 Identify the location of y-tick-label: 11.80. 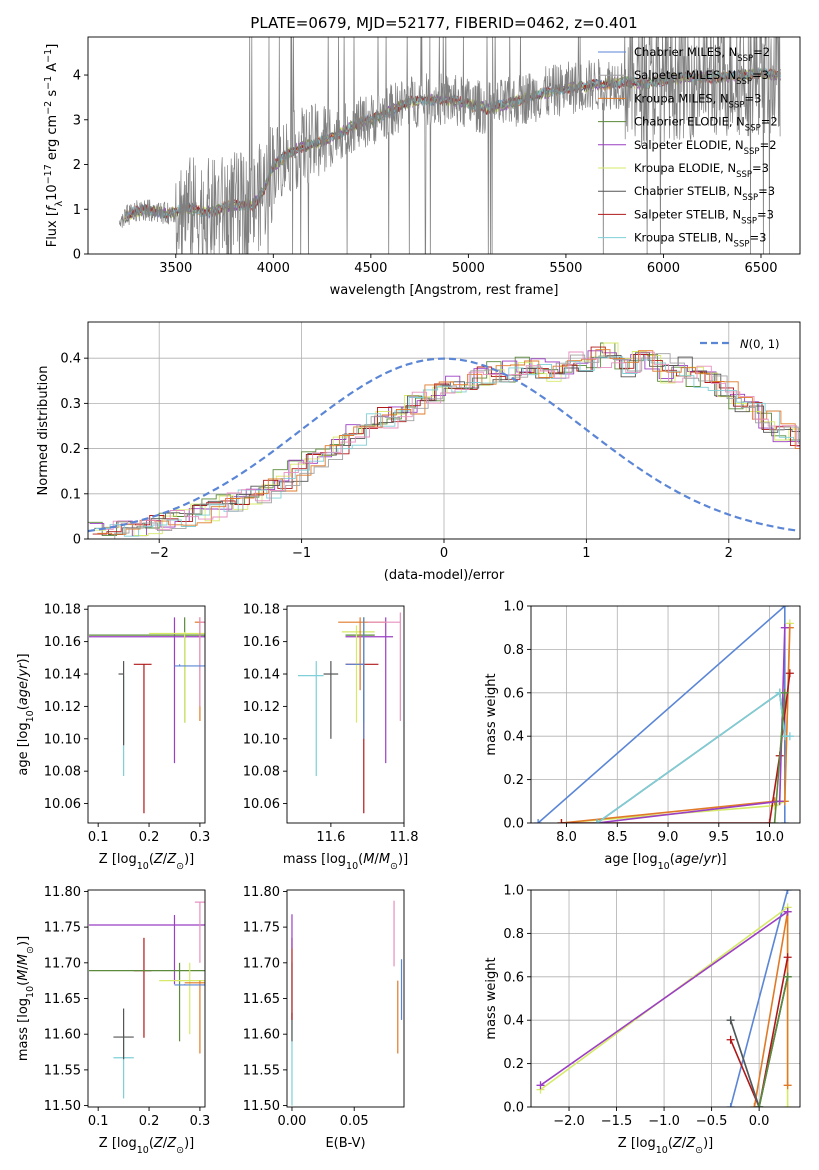
(62, 892).